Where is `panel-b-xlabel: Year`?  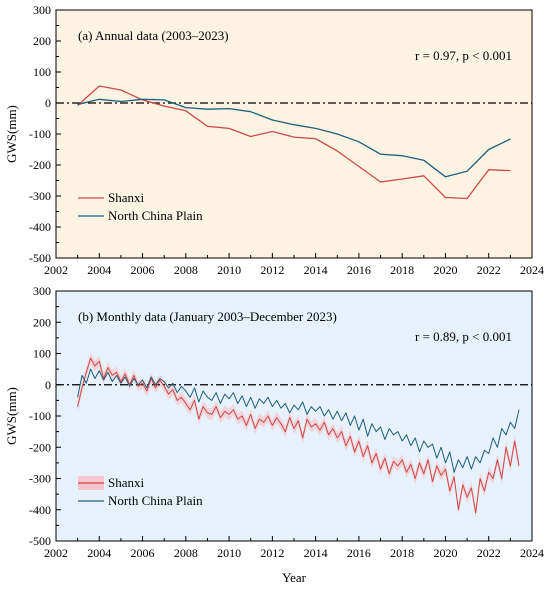
panel-b-xlabel: Year is located at coordinates (294, 577).